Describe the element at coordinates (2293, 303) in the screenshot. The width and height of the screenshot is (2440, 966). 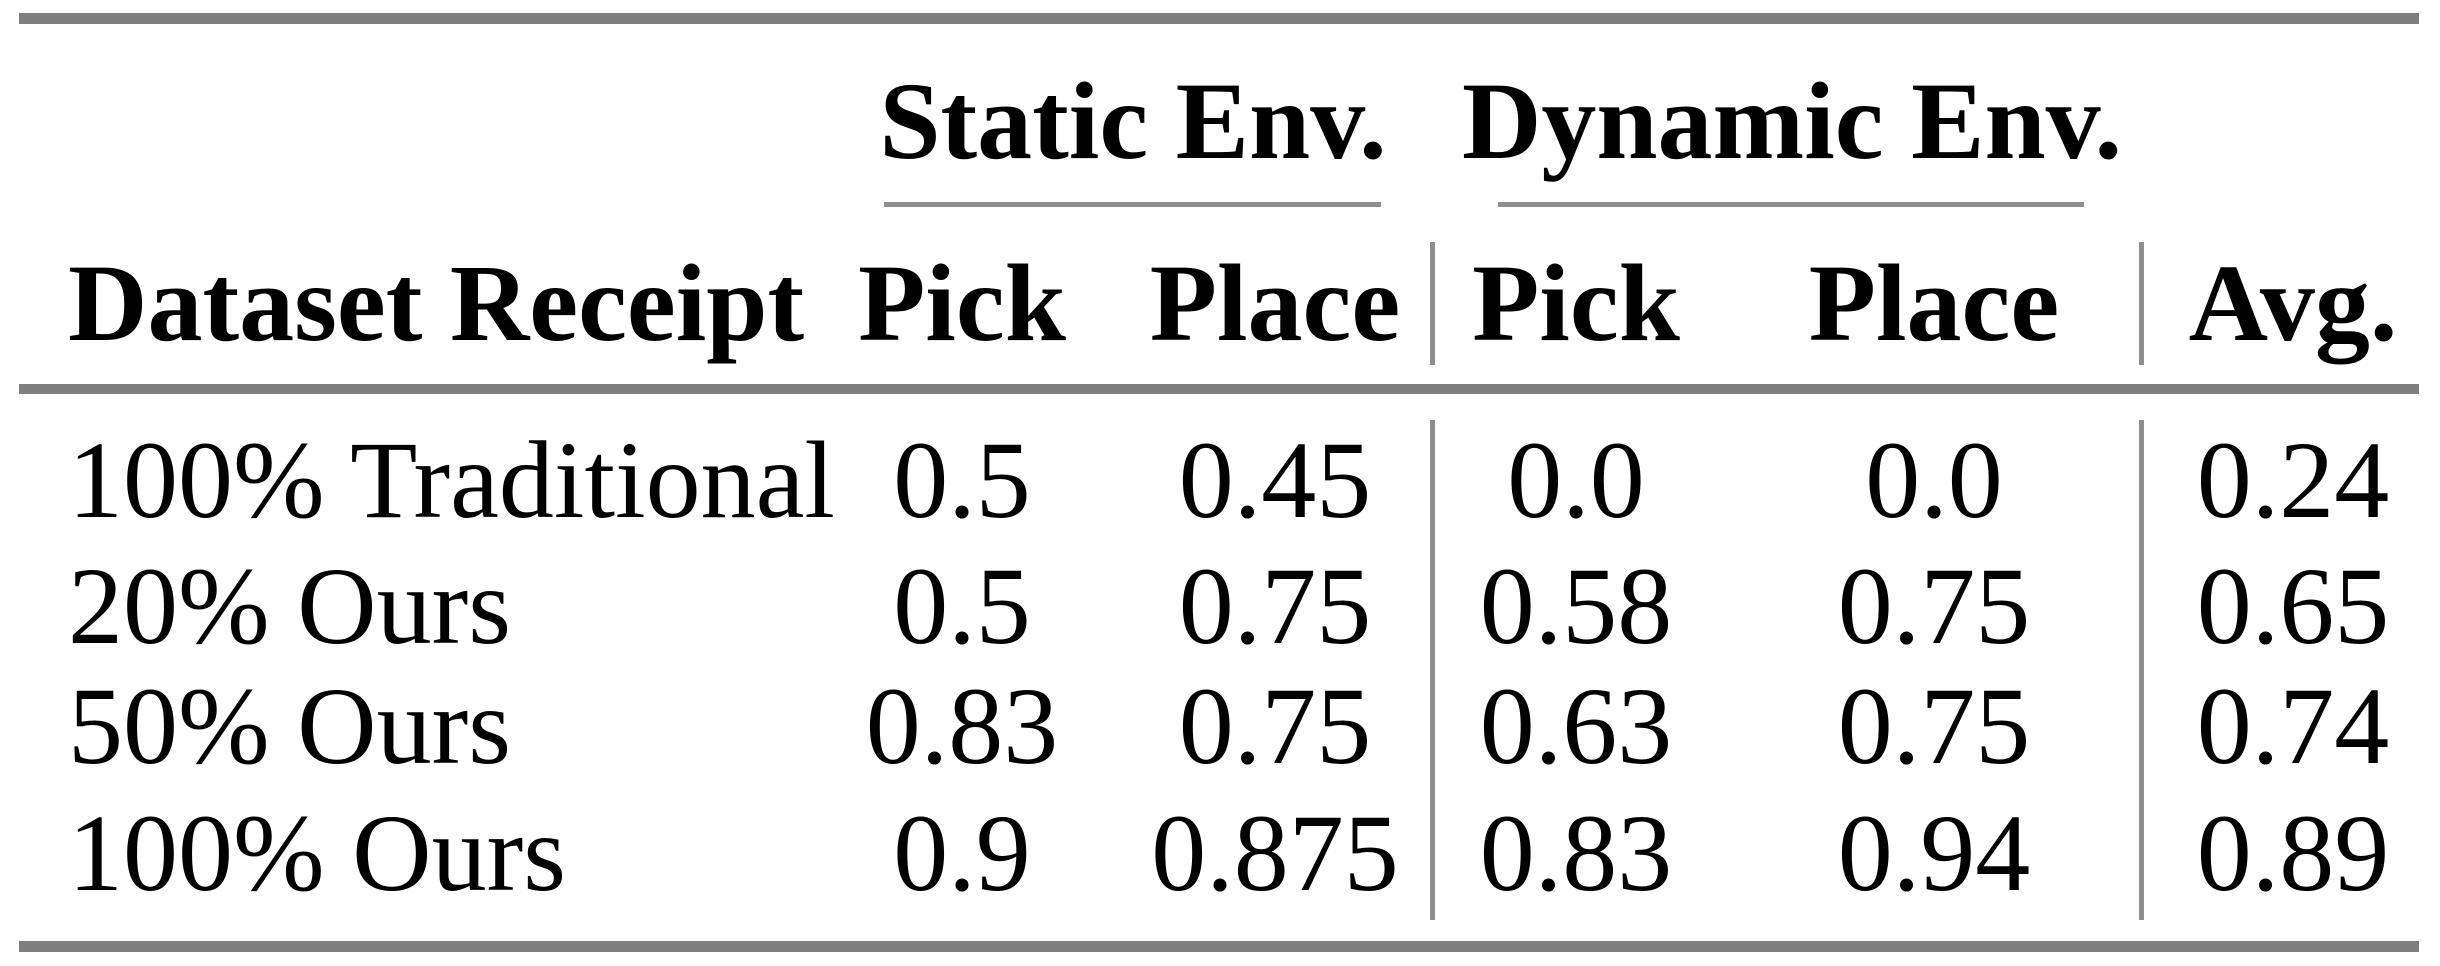
I see `column-header-avg: Avg.` at that location.